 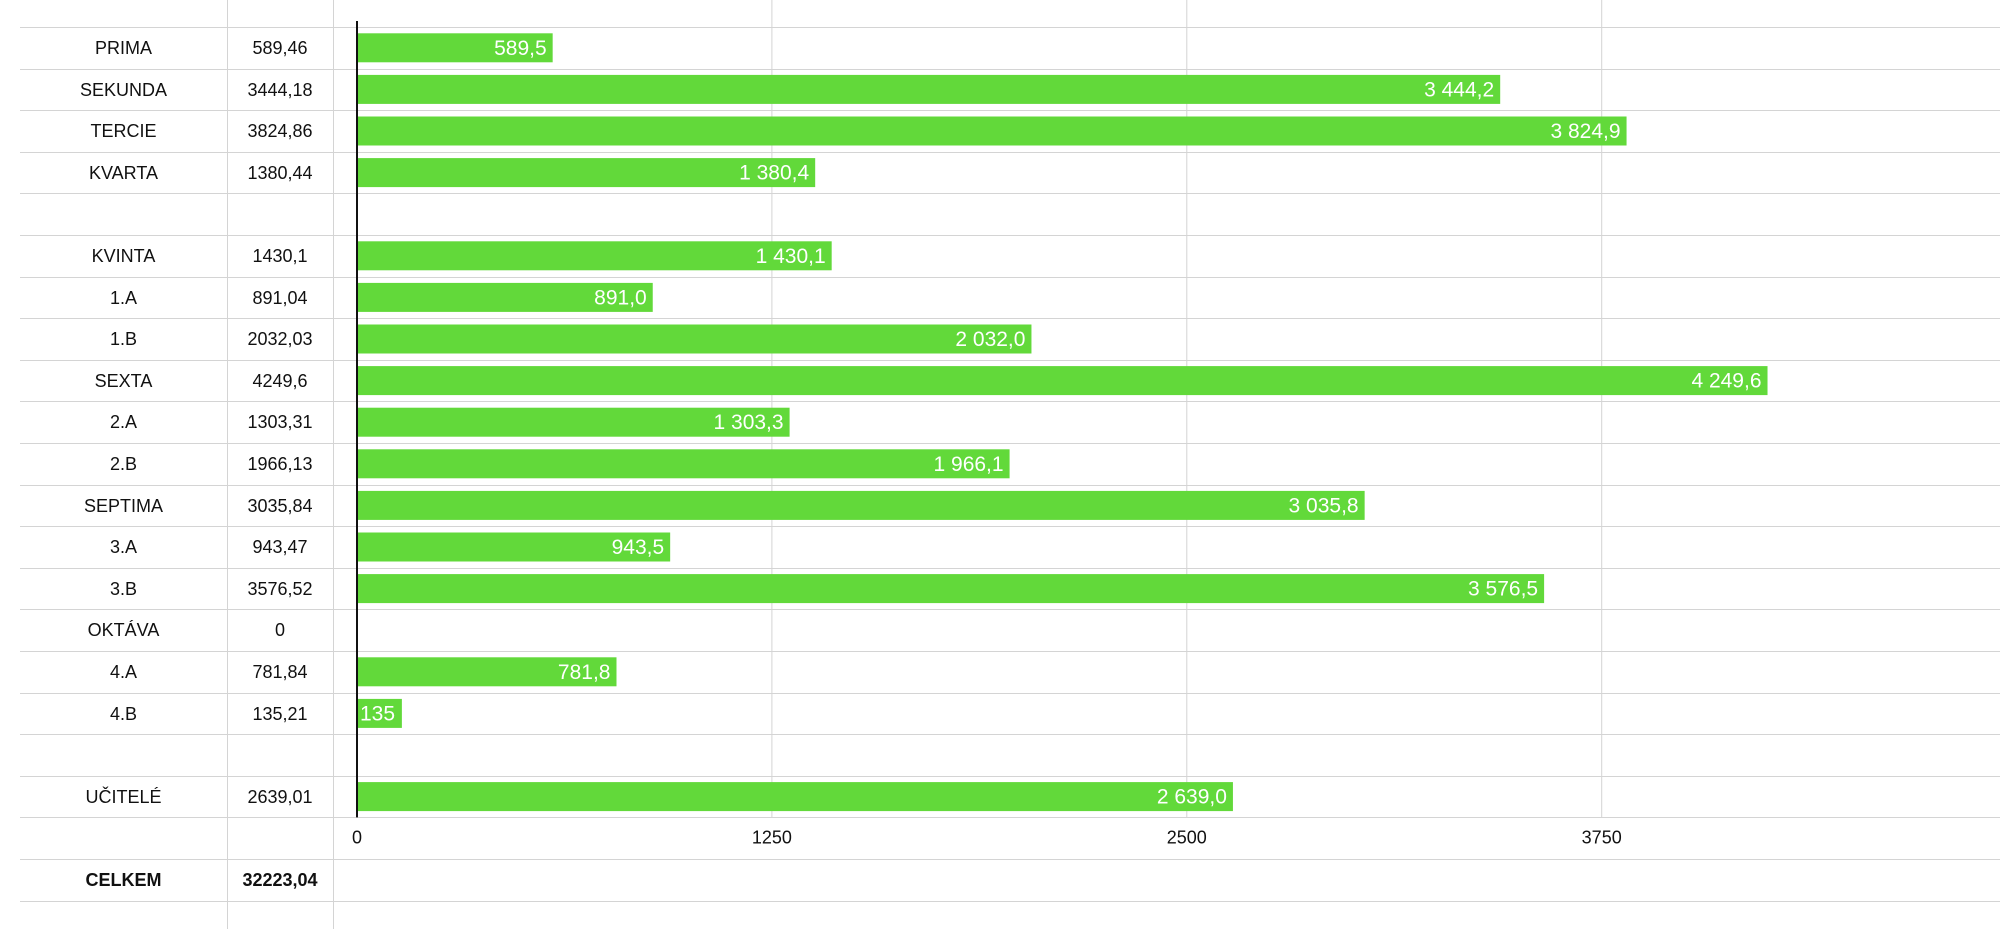 What do you see at coordinates (969, 464) in the screenshot?
I see `bar-data-label: 1 966,1` at bounding box center [969, 464].